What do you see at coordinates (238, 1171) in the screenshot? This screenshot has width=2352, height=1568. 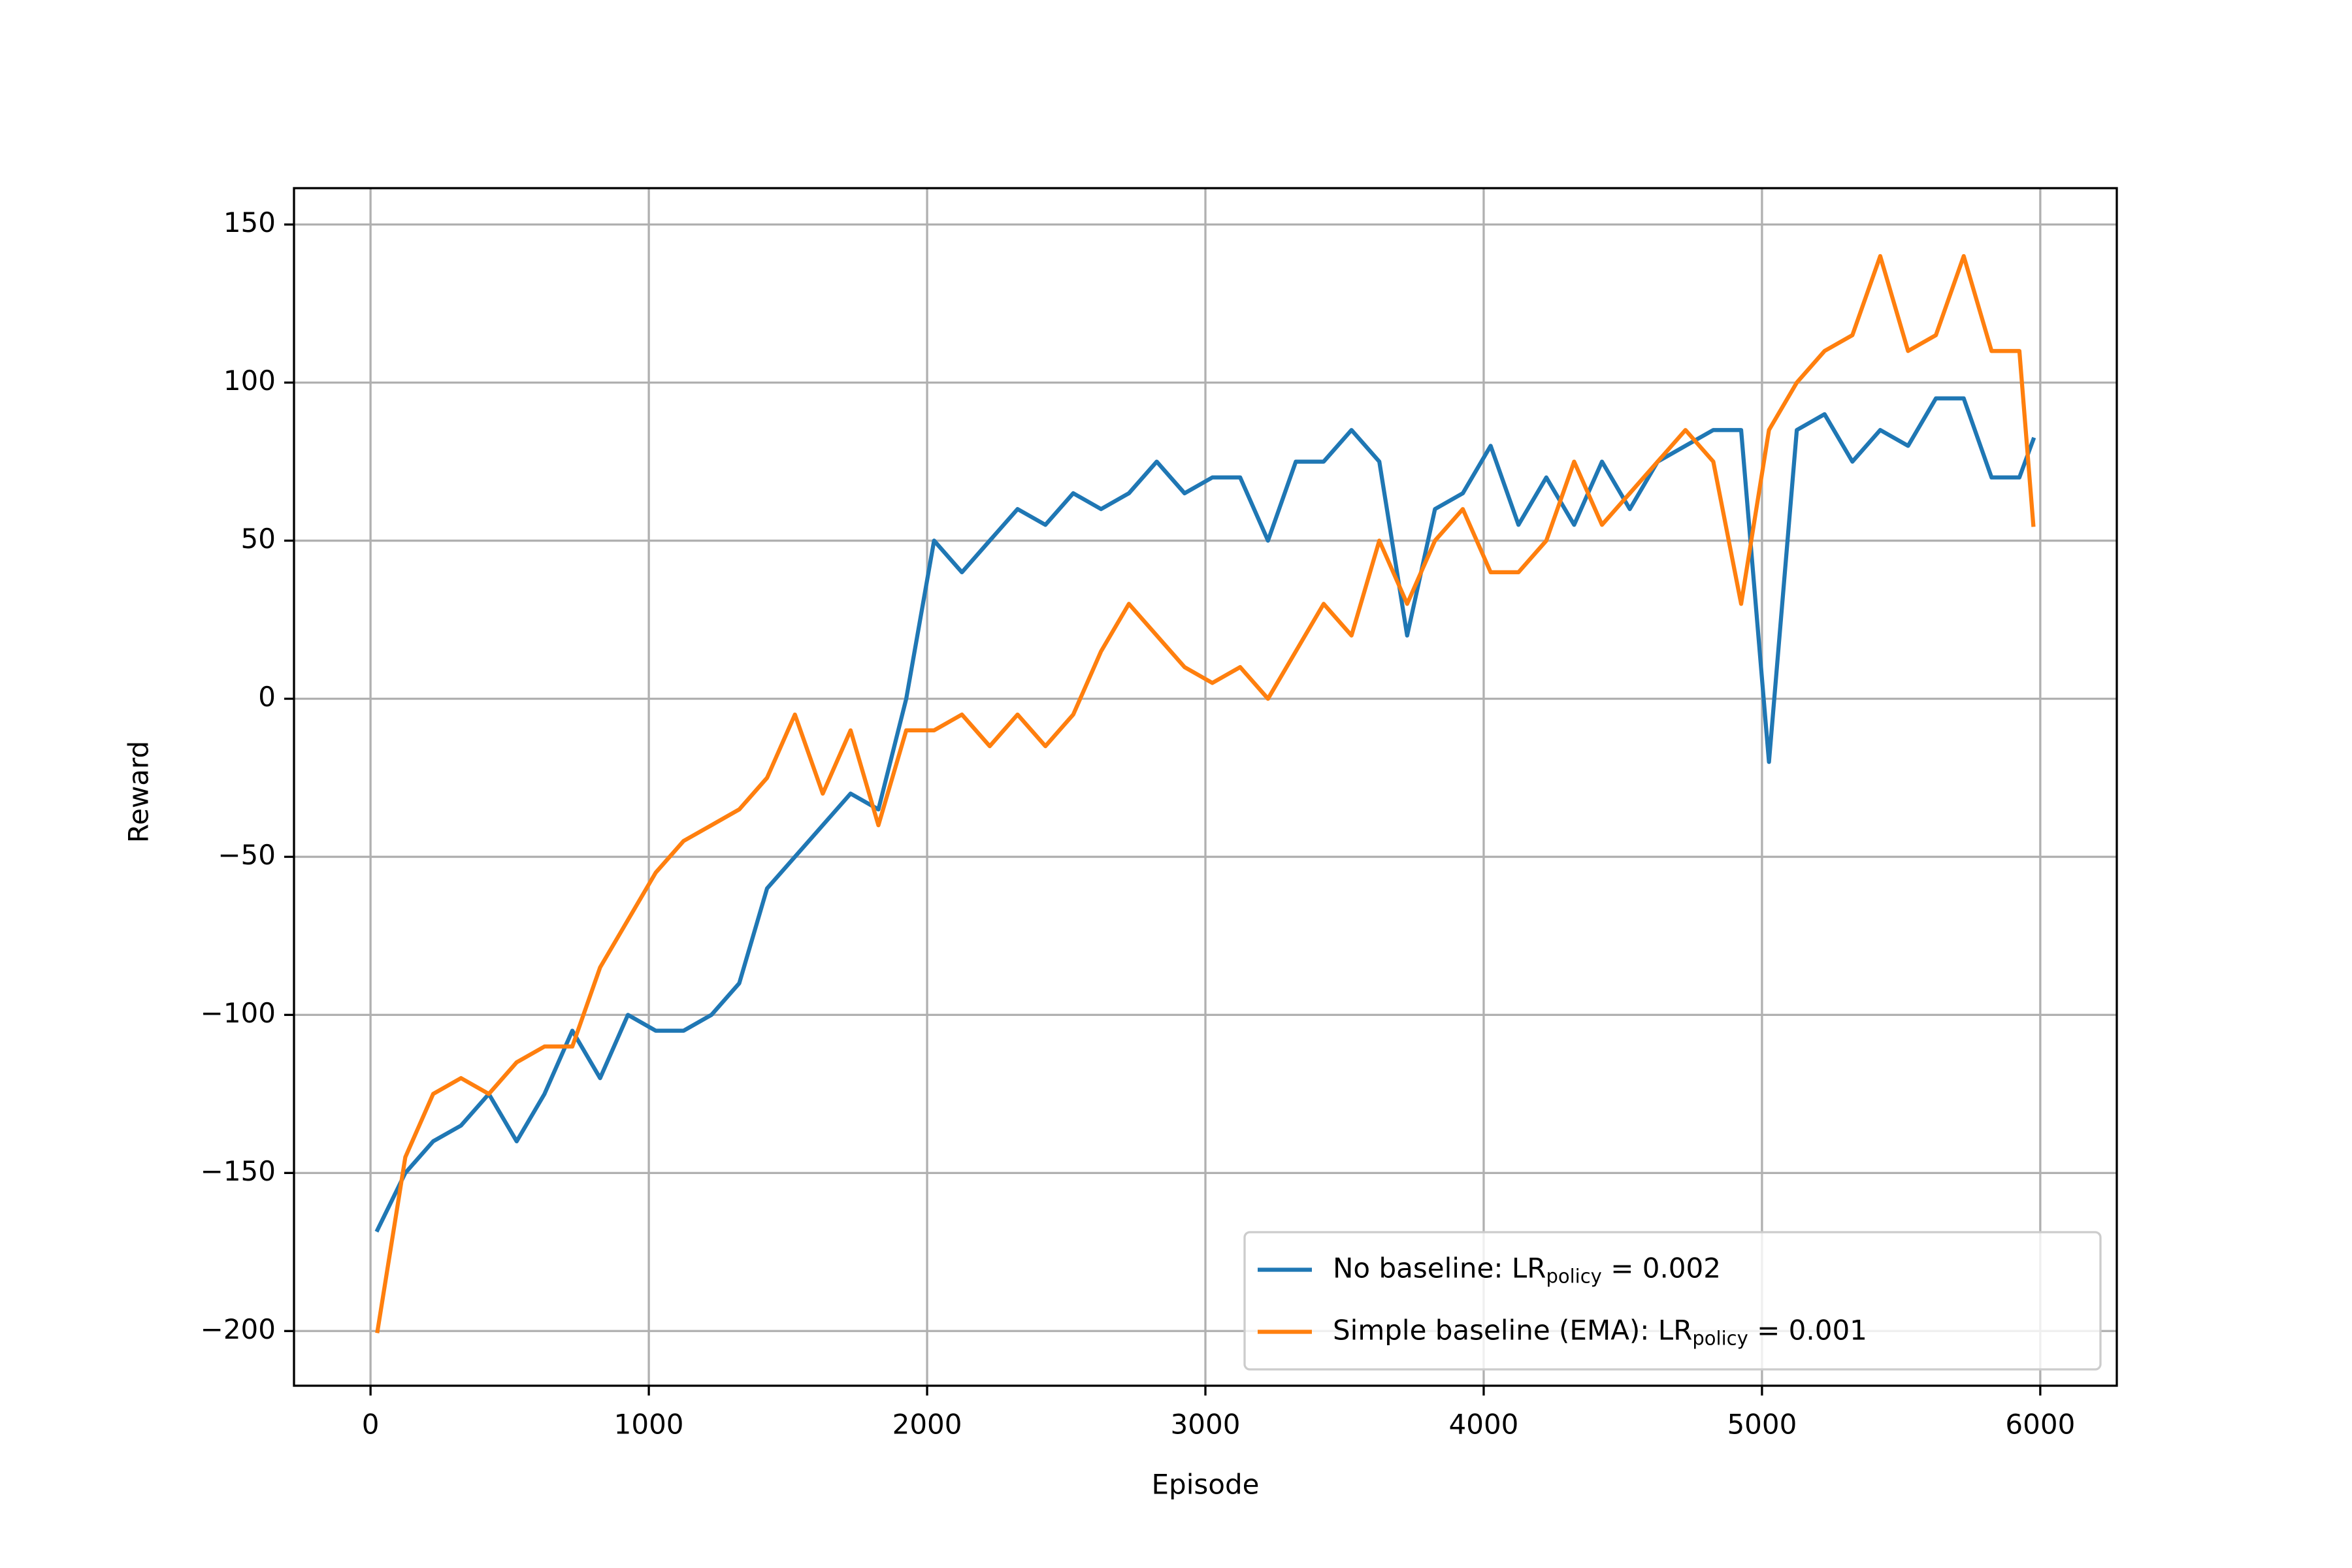 I see `y-tick-label: −150` at bounding box center [238, 1171].